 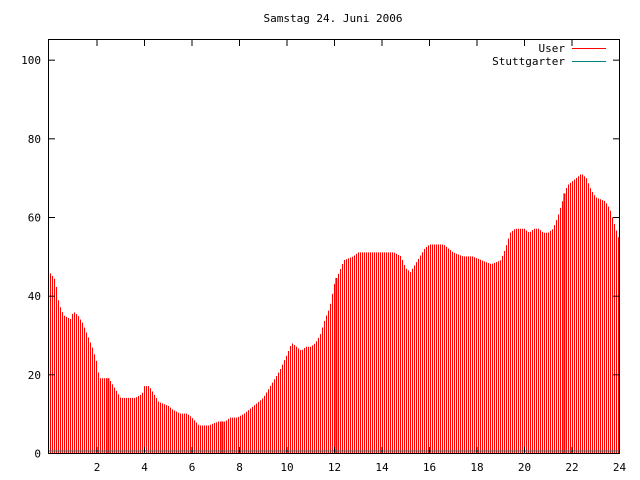 What do you see at coordinates (97, 467) in the screenshot?
I see `x-tick-label: 2` at bounding box center [97, 467].